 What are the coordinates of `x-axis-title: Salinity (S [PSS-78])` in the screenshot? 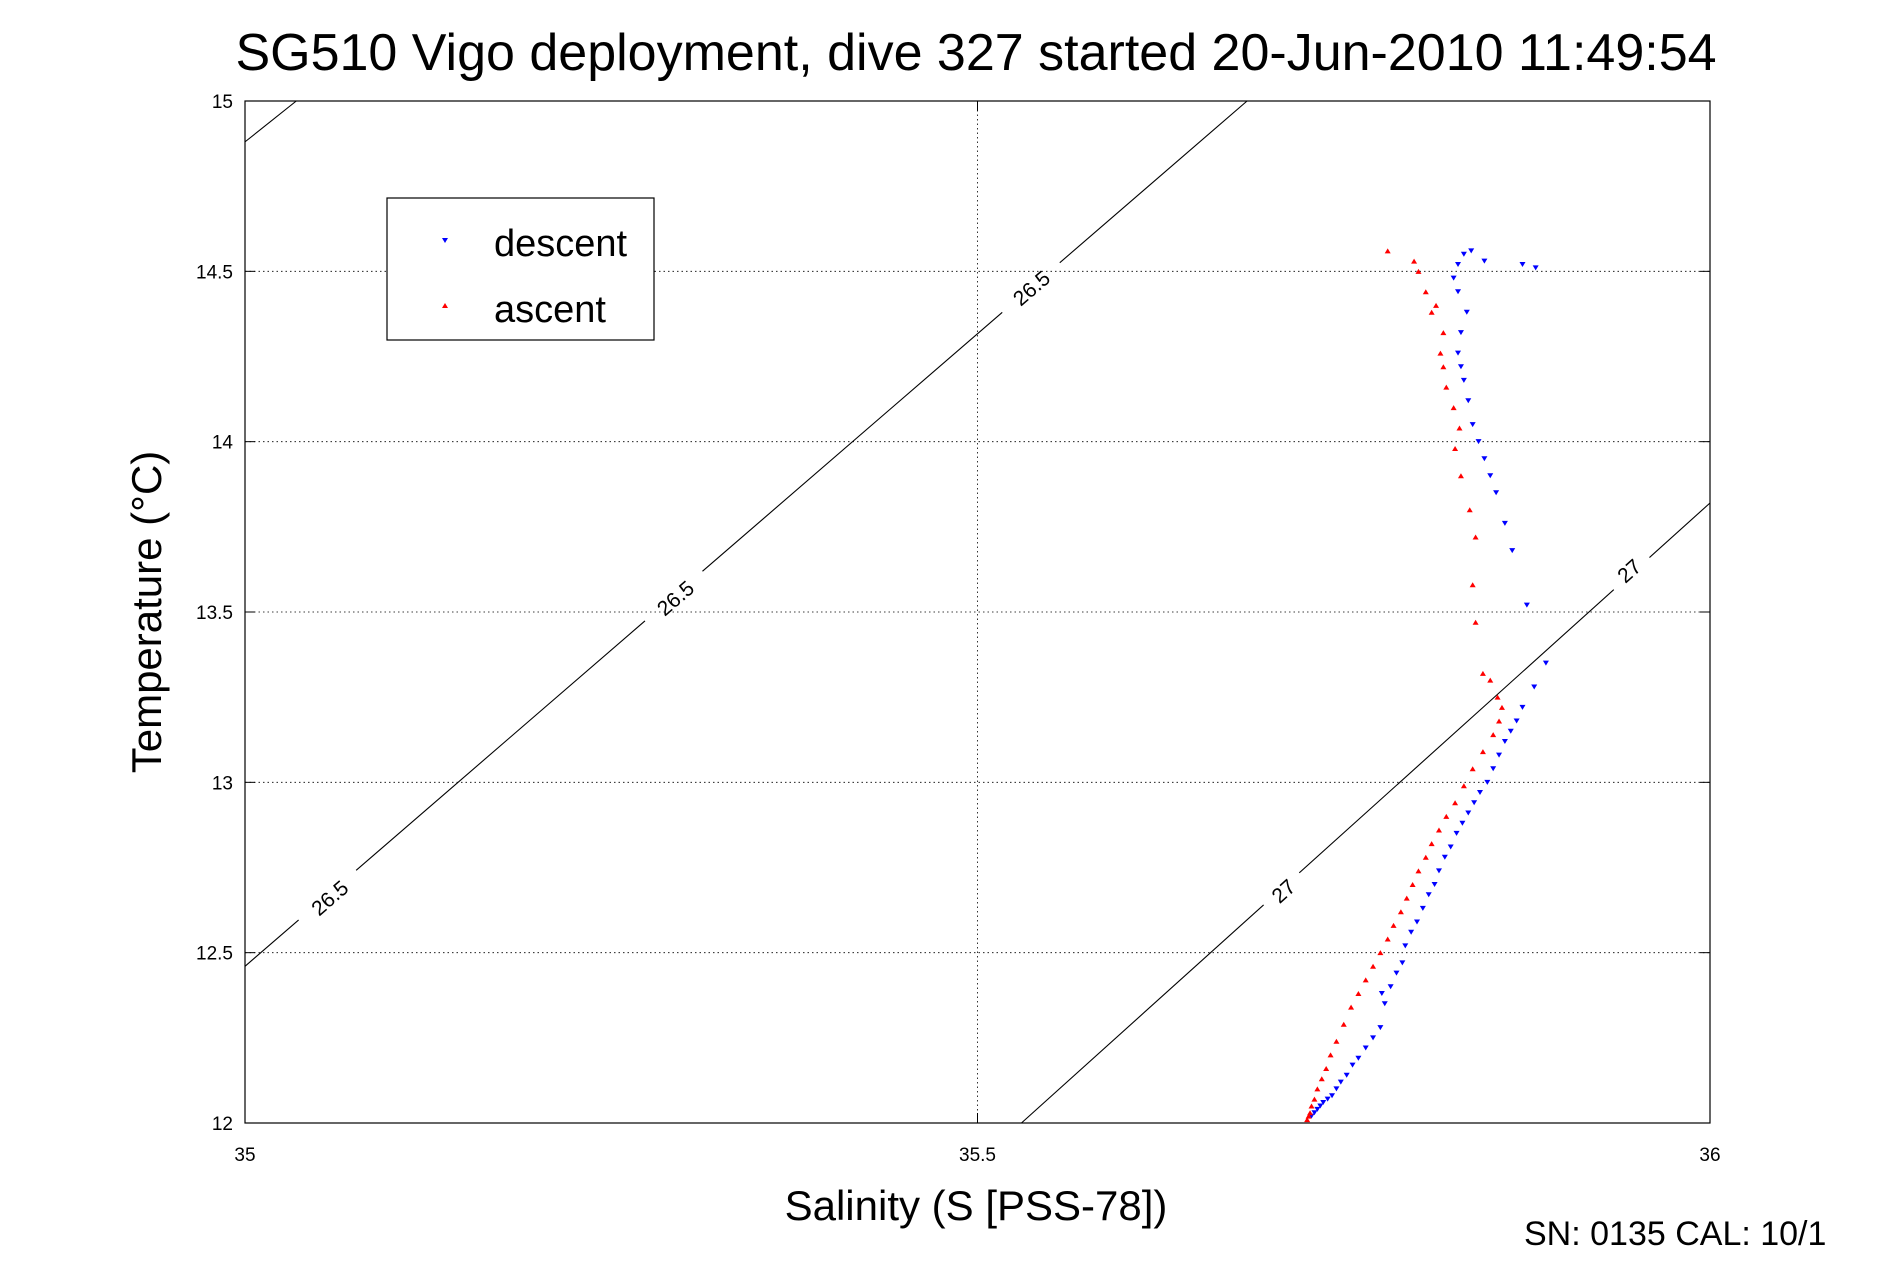 It's located at (976, 1205).